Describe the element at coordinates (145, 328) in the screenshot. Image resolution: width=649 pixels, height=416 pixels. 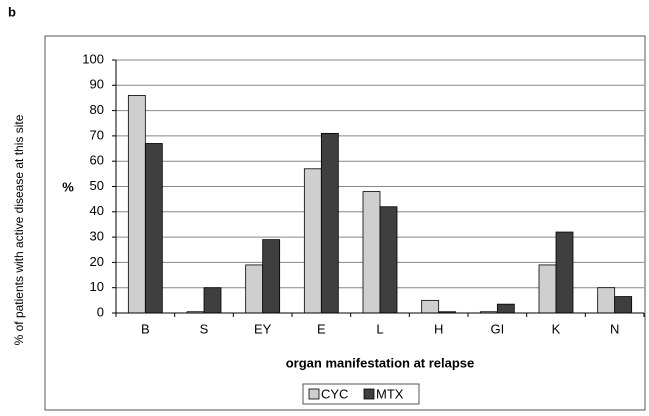
I see `x-tick-label: B` at that location.